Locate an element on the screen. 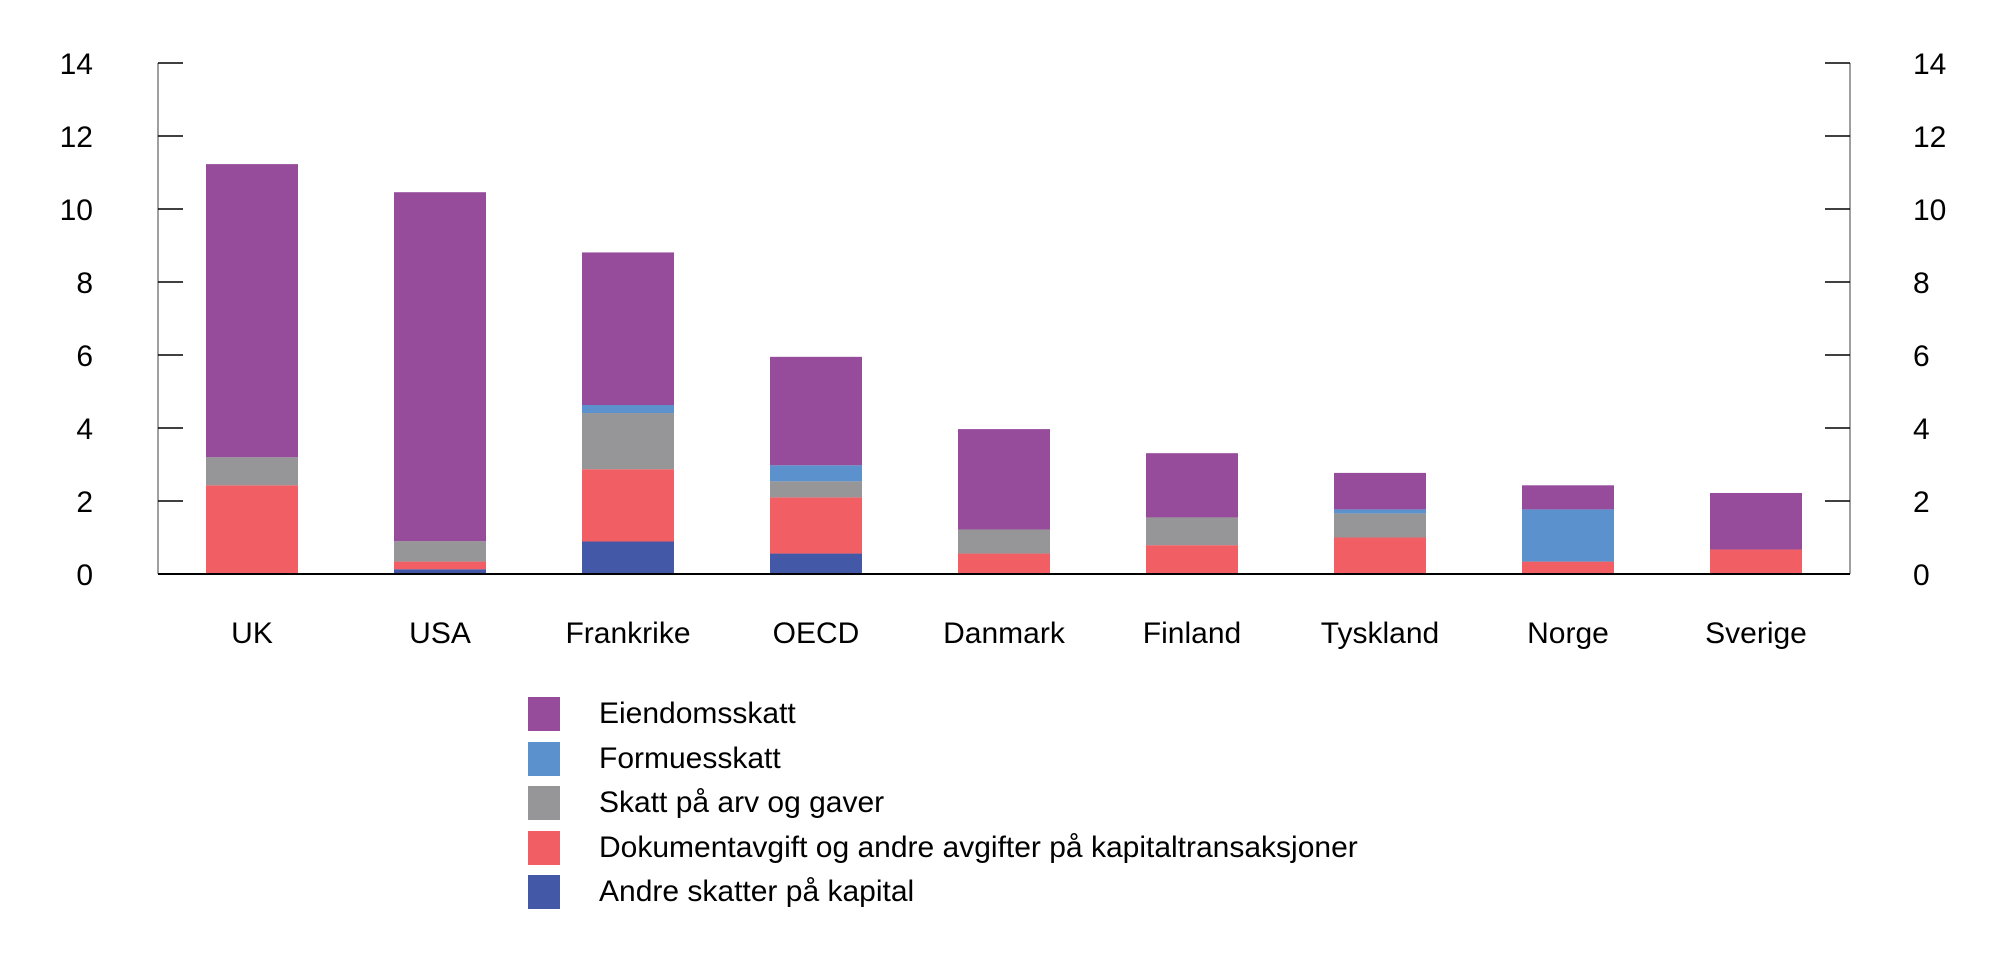 This screenshot has width=2000, height=976. bar-stack-uk is located at coordinates (252, 369).